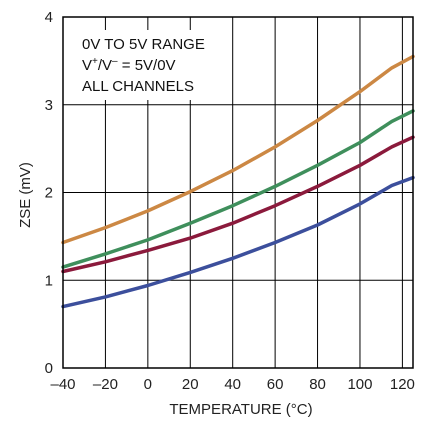 The height and width of the screenshot is (423, 431). What do you see at coordinates (359, 384) in the screenshot?
I see `x-tick-label: 100` at bounding box center [359, 384].